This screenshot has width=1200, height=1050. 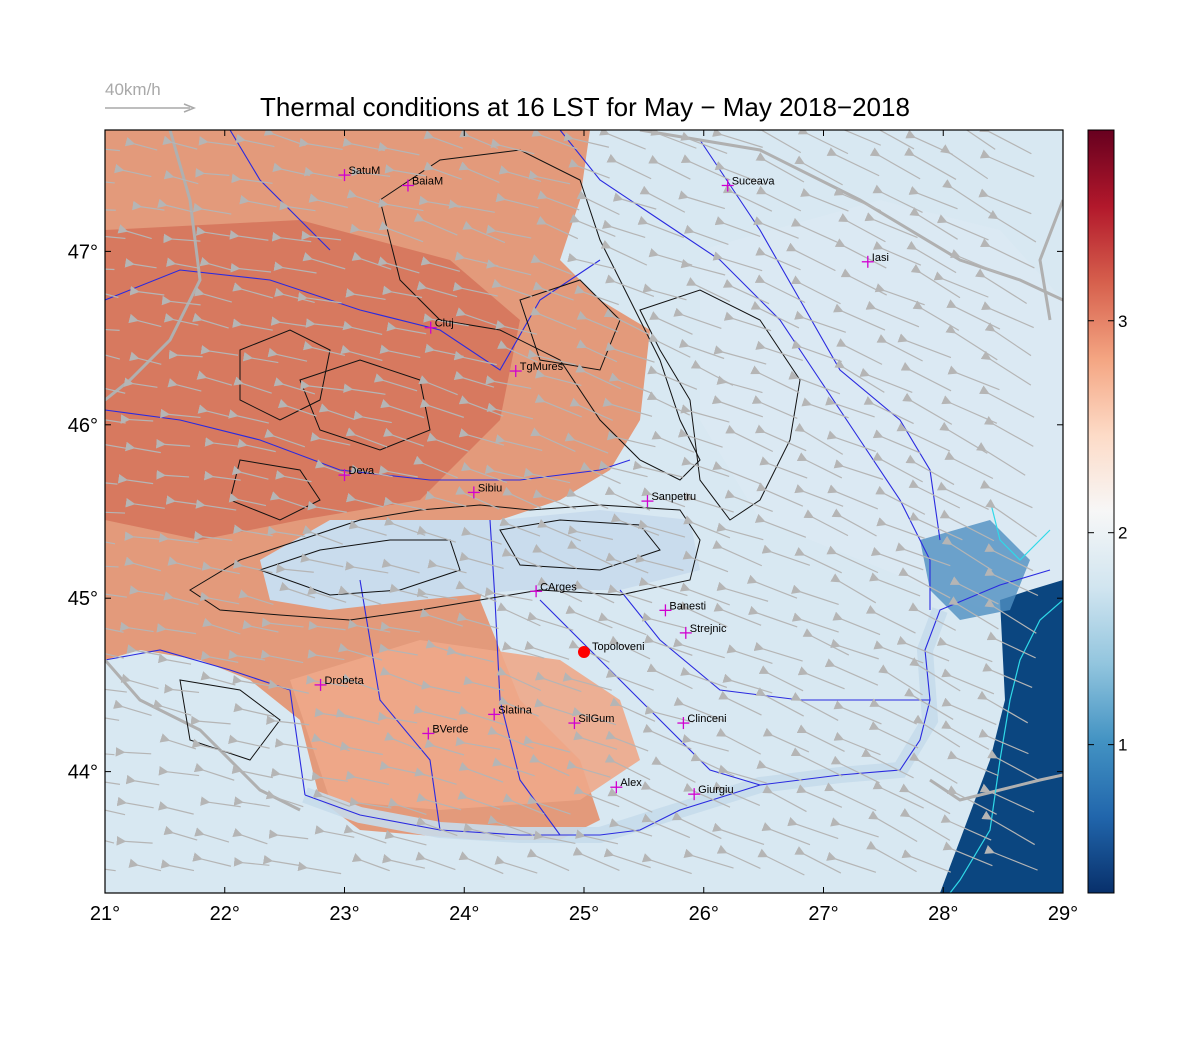 I want to click on station-label: SatuM, so click(x=365, y=171).